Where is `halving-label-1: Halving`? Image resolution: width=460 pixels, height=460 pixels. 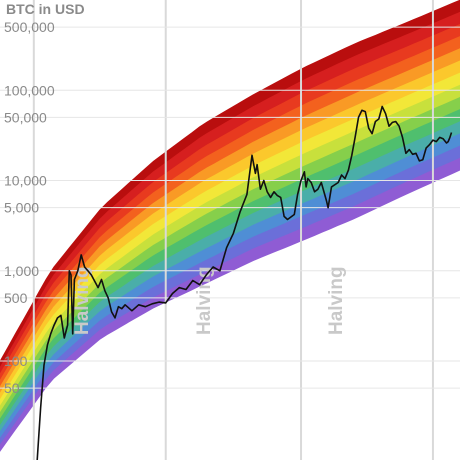 halving-label-1: Halving is located at coordinates (82, 300).